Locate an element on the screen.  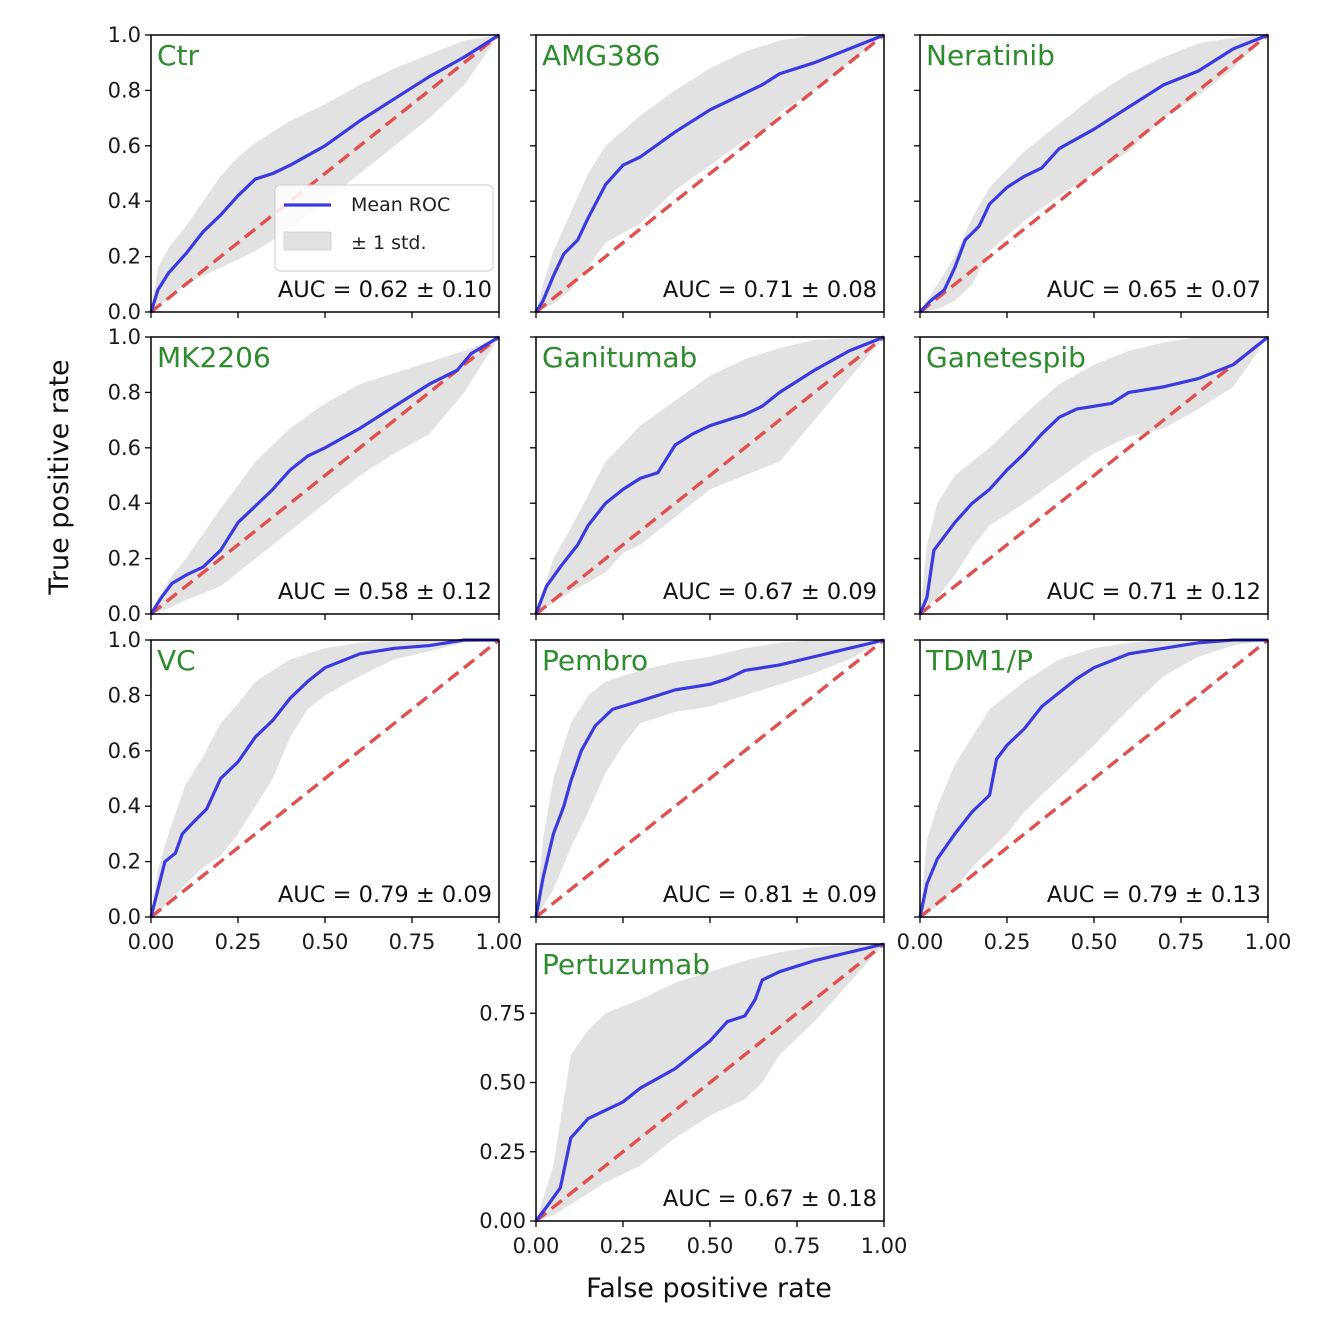
panel-pembro: Pembro AUC = 0.81 ± 0.09 is located at coordinates (708, 780).